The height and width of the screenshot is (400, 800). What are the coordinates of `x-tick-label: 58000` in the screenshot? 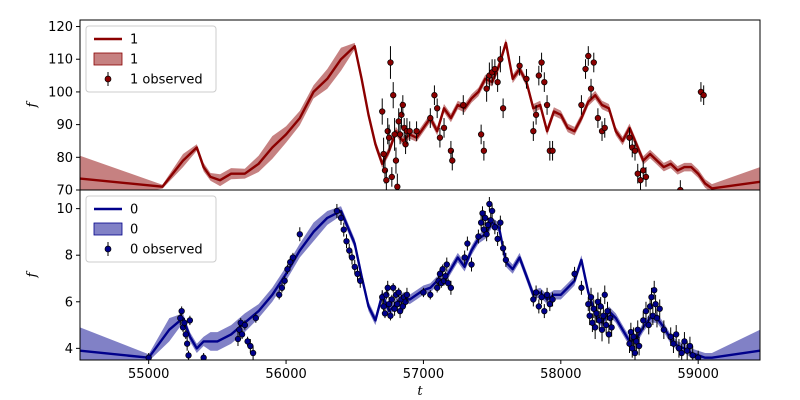 It's located at (560, 374).